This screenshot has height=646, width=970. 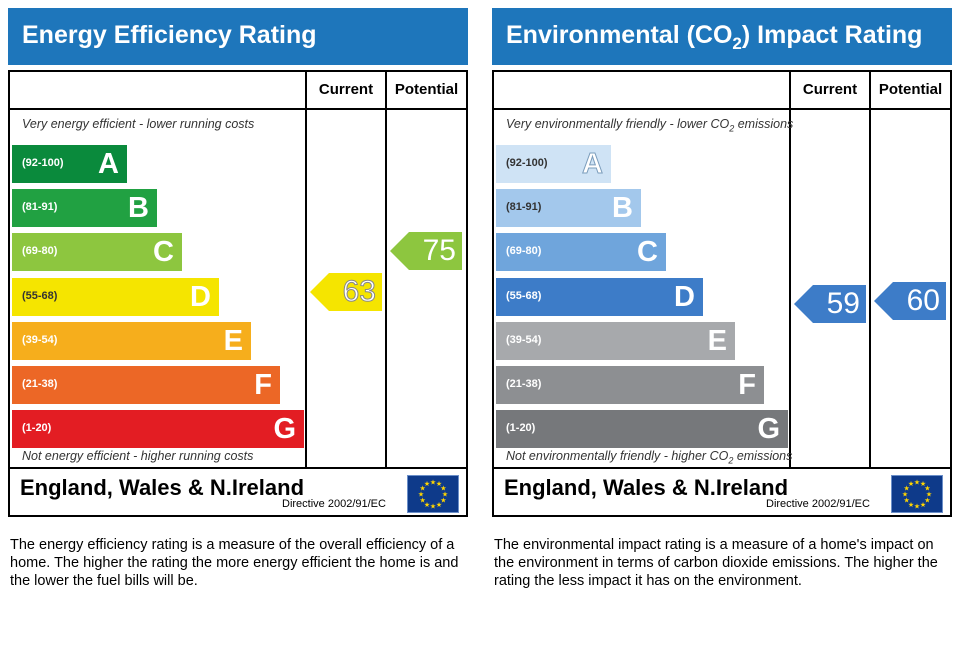 I want to click on arrow-value: 60, so click(x=923, y=301).